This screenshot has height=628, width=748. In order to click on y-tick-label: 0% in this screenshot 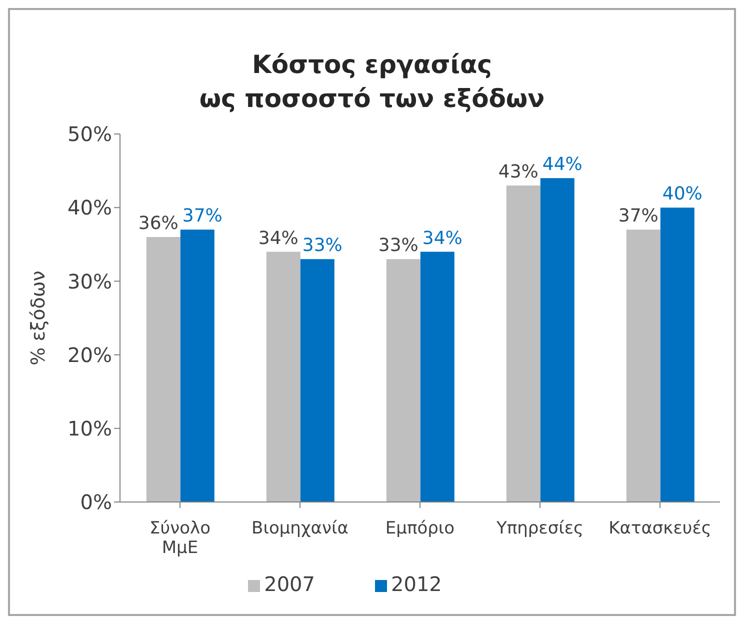, I will do `click(96, 502)`.